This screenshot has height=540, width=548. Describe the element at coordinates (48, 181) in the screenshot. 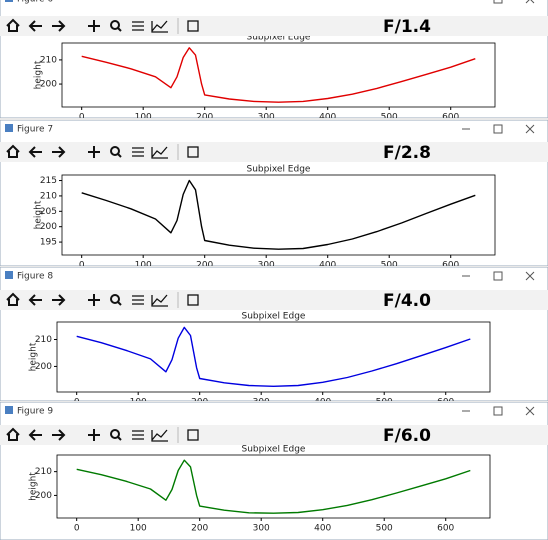

I see `y-tick-label: 215` at that location.